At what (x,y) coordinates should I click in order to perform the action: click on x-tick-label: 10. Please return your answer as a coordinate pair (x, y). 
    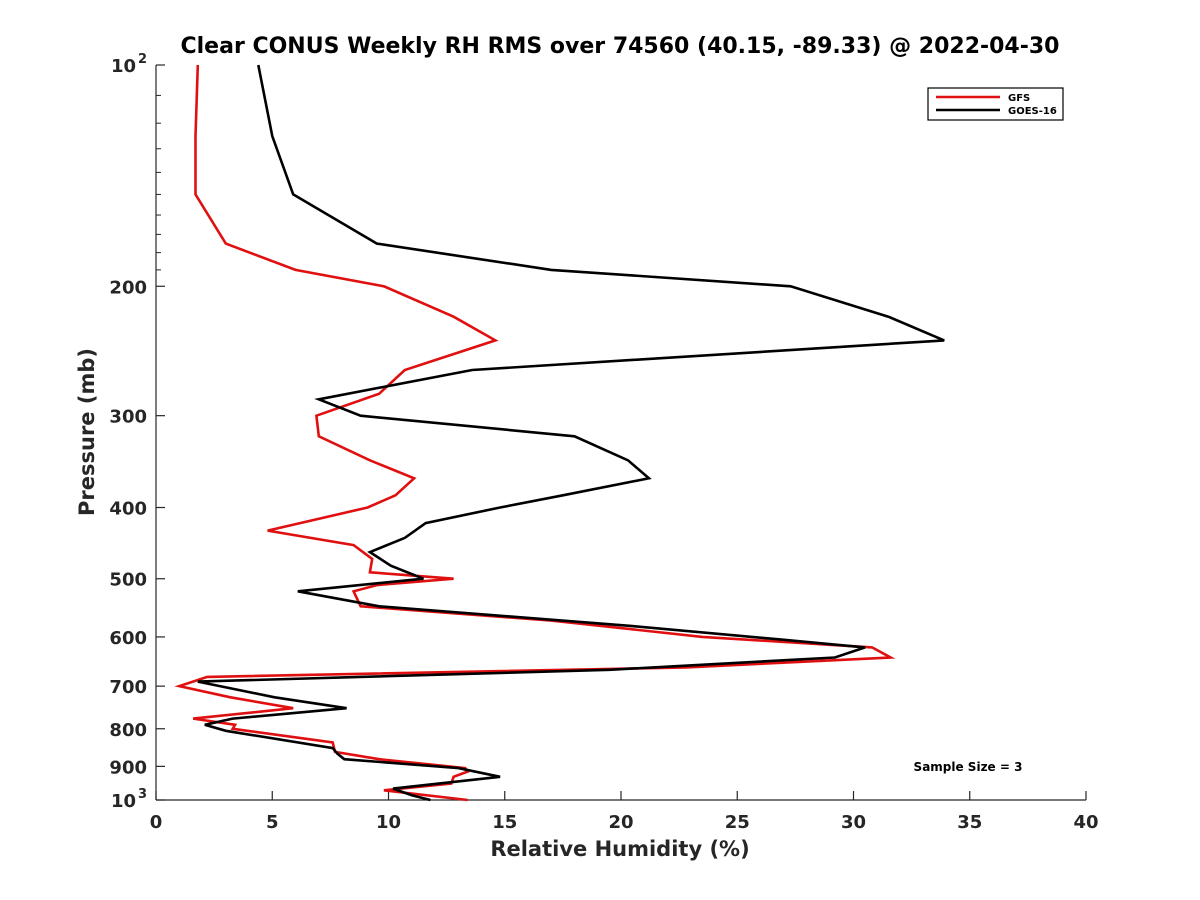
    Looking at the image, I should click on (388, 822).